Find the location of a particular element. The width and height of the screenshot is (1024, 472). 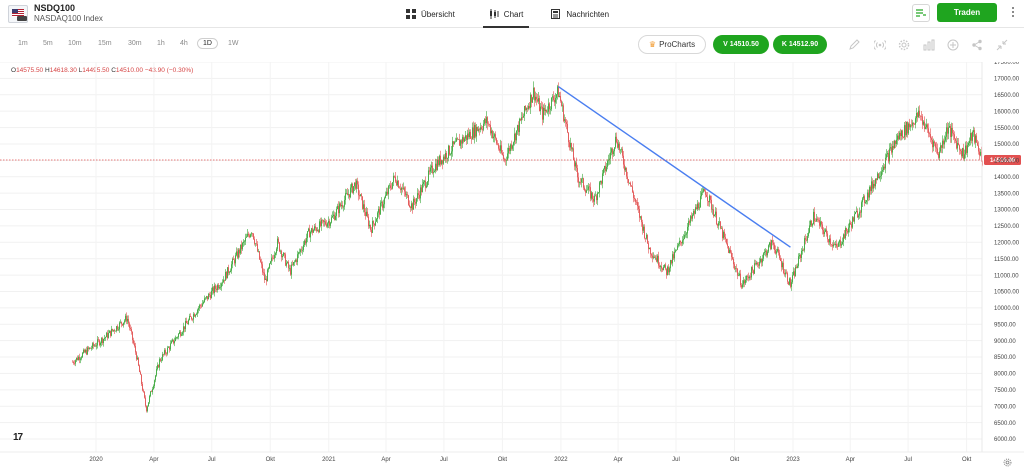

buy-price-button: K 14512.90 is located at coordinates (800, 44).